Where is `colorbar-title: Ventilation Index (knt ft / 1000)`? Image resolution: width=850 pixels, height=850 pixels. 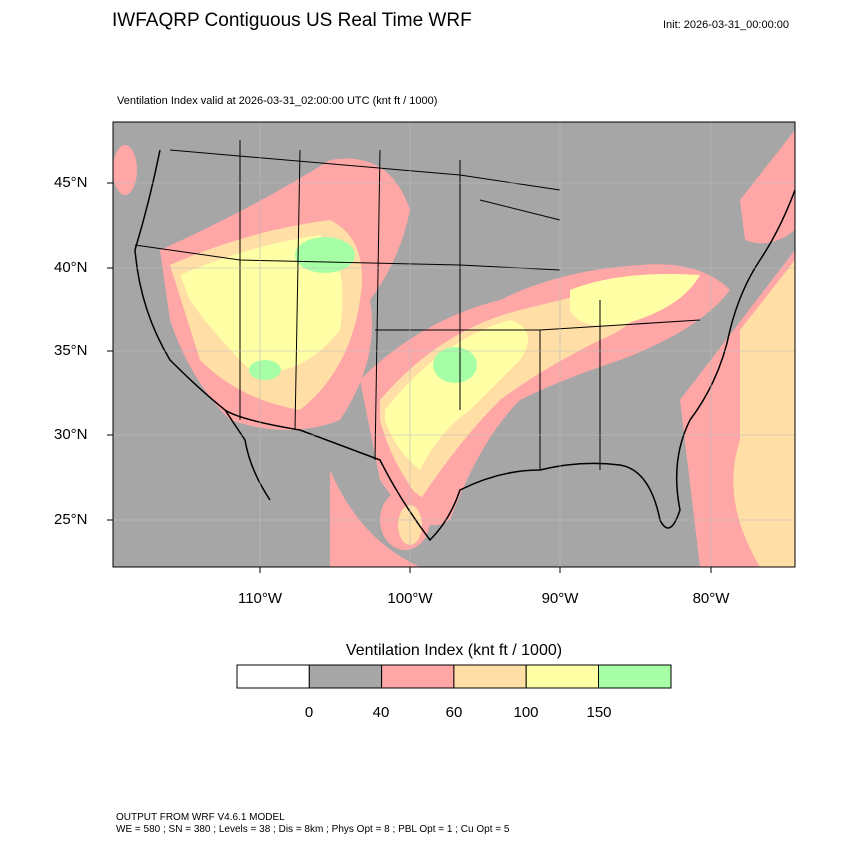 colorbar-title: Ventilation Index (knt ft / 1000) is located at coordinates (454, 650).